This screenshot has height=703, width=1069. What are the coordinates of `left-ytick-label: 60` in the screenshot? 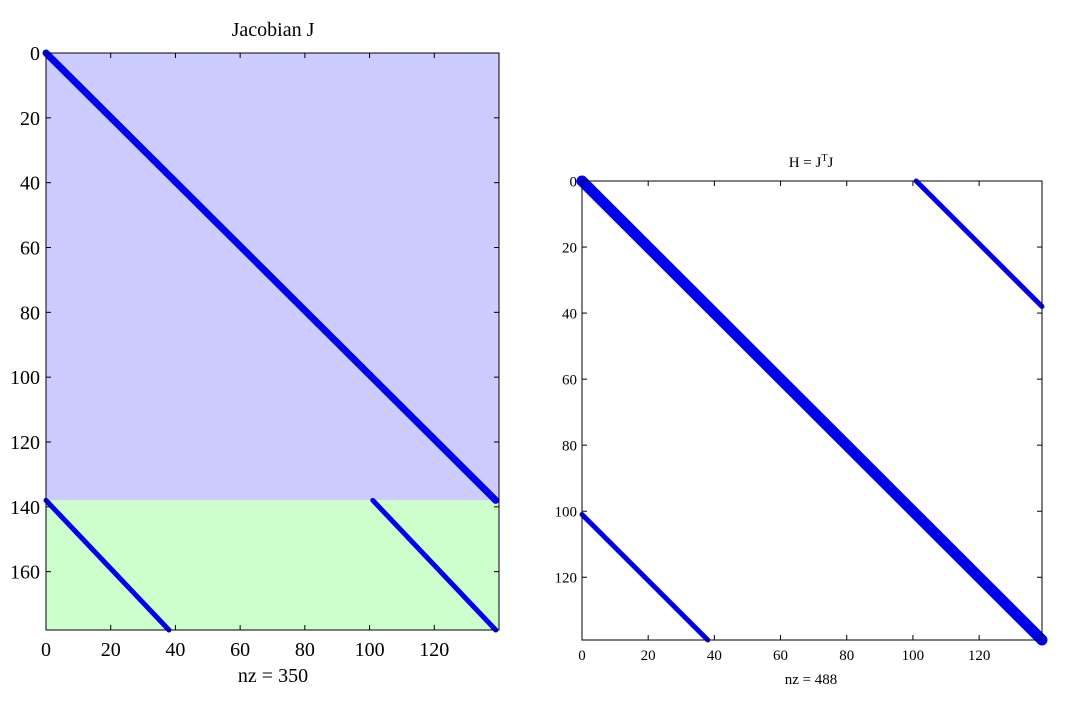 It's located at (30, 248).